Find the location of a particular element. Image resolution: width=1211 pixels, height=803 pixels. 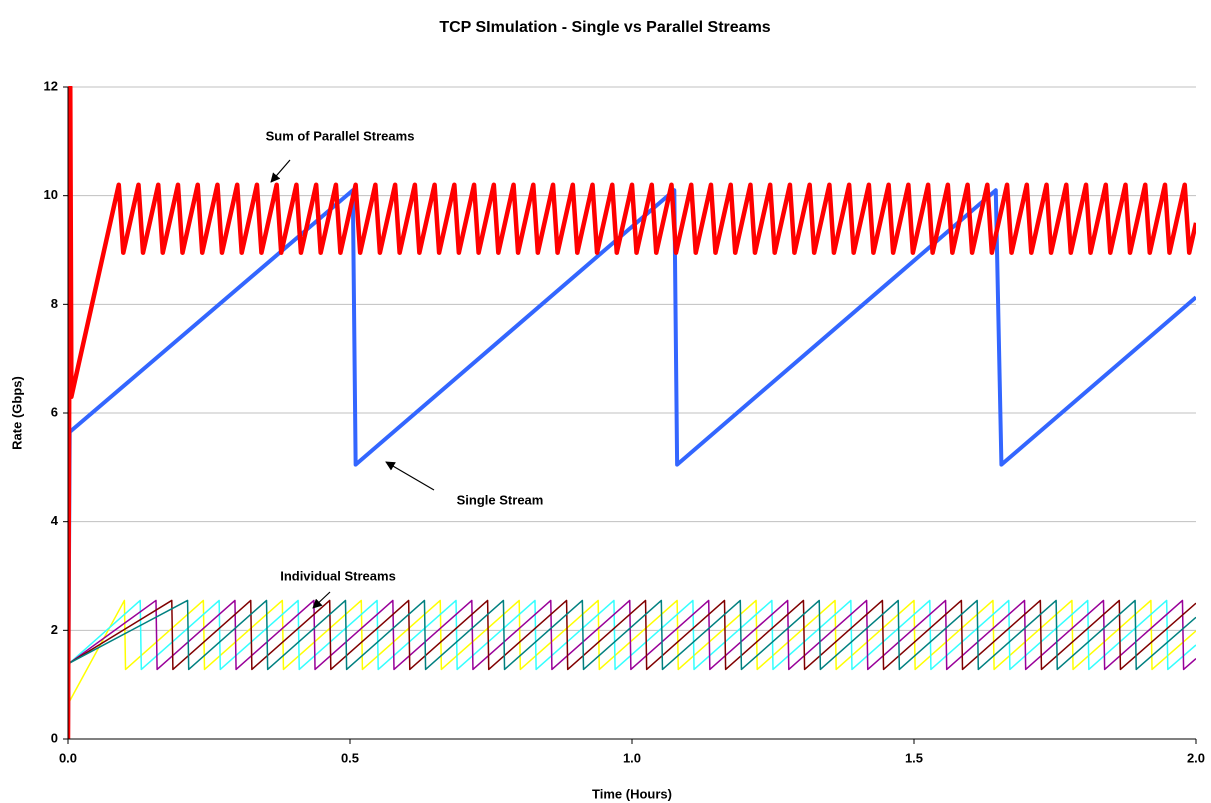

y-tick-label: 8 is located at coordinates (54, 303).